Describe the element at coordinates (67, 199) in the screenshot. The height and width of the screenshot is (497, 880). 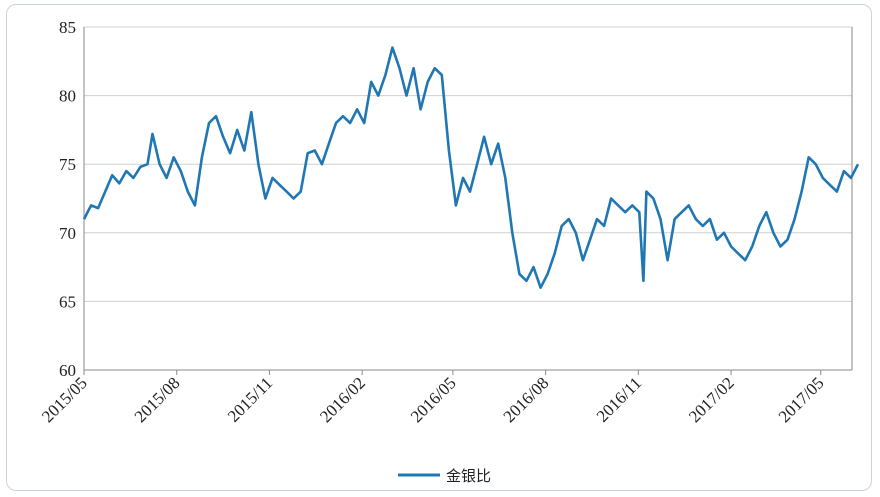
I see `y-tick-labels: 60 65 70 75 80 85` at that location.